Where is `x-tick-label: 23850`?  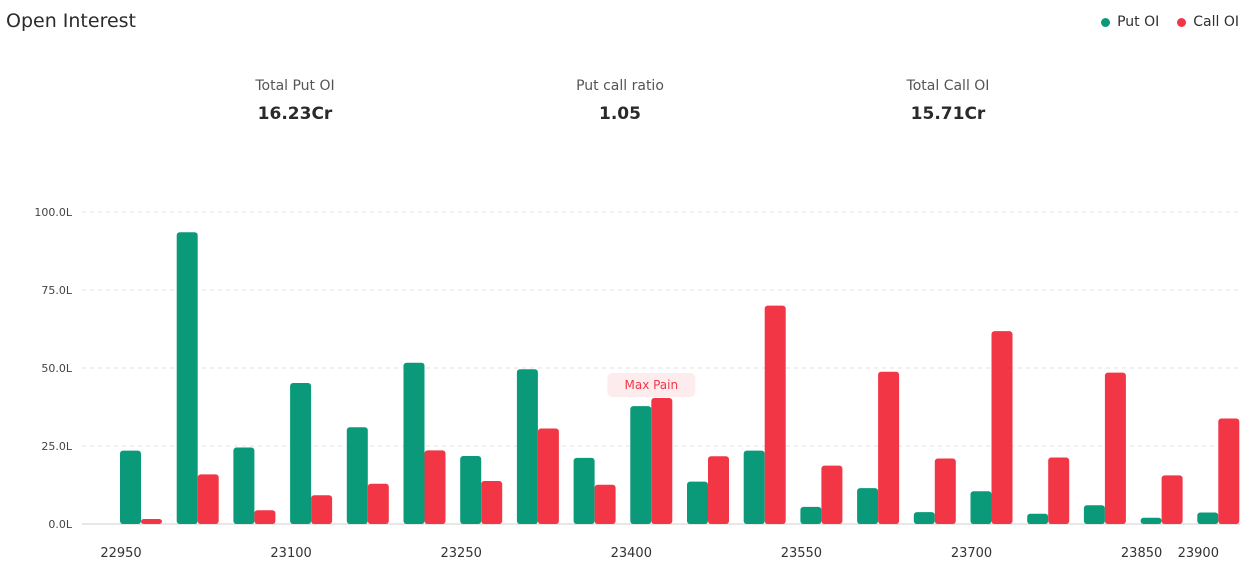 x-tick-label: 23850 is located at coordinates (1141, 553).